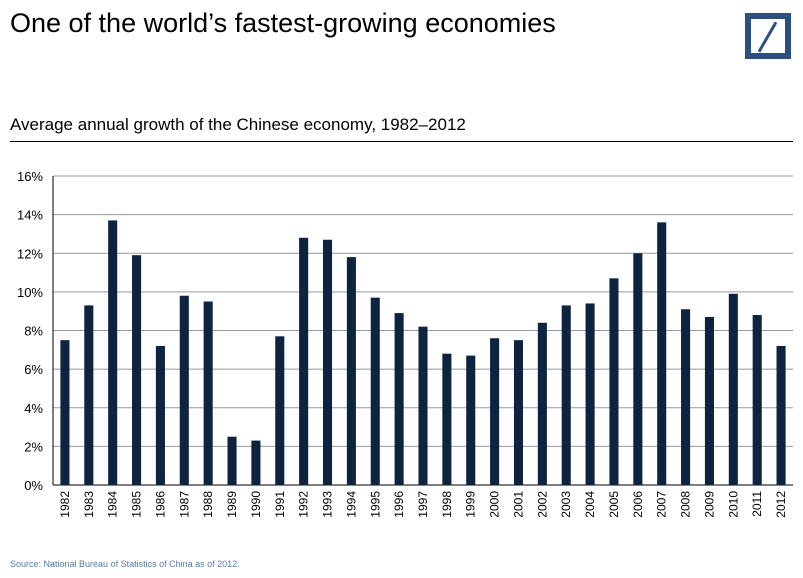  What do you see at coordinates (280, 504) in the screenshot?
I see `x-tick-label: 1991` at bounding box center [280, 504].